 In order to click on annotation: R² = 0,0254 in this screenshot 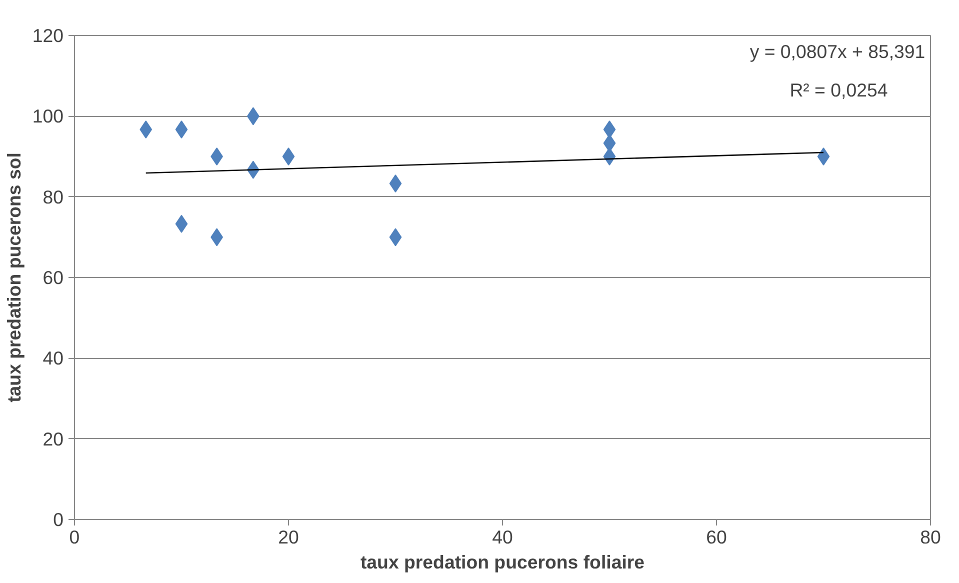, I will do `click(839, 89)`.